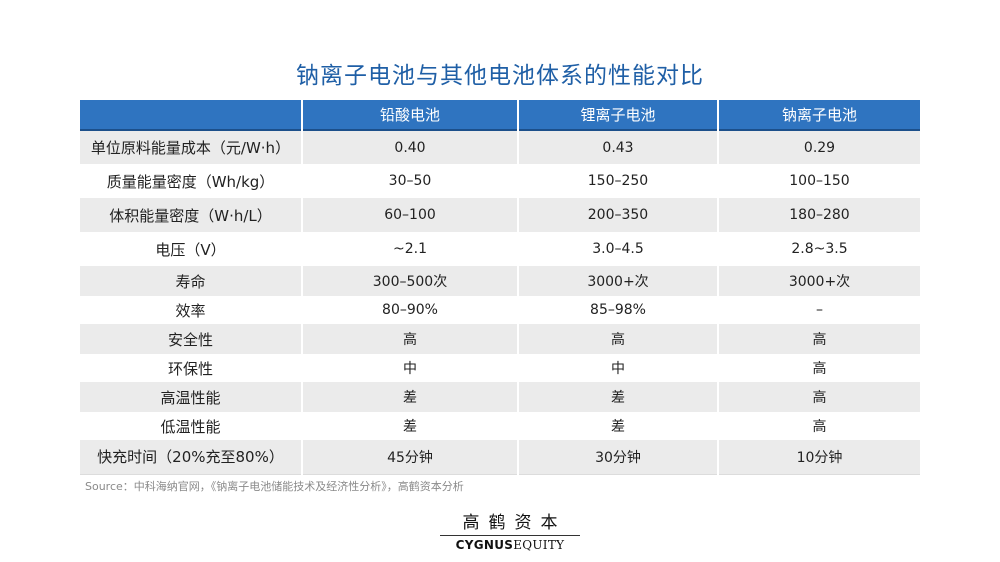  I want to click on row-label-cell: 质量能量密度（Wh/kg）, so click(191, 181).